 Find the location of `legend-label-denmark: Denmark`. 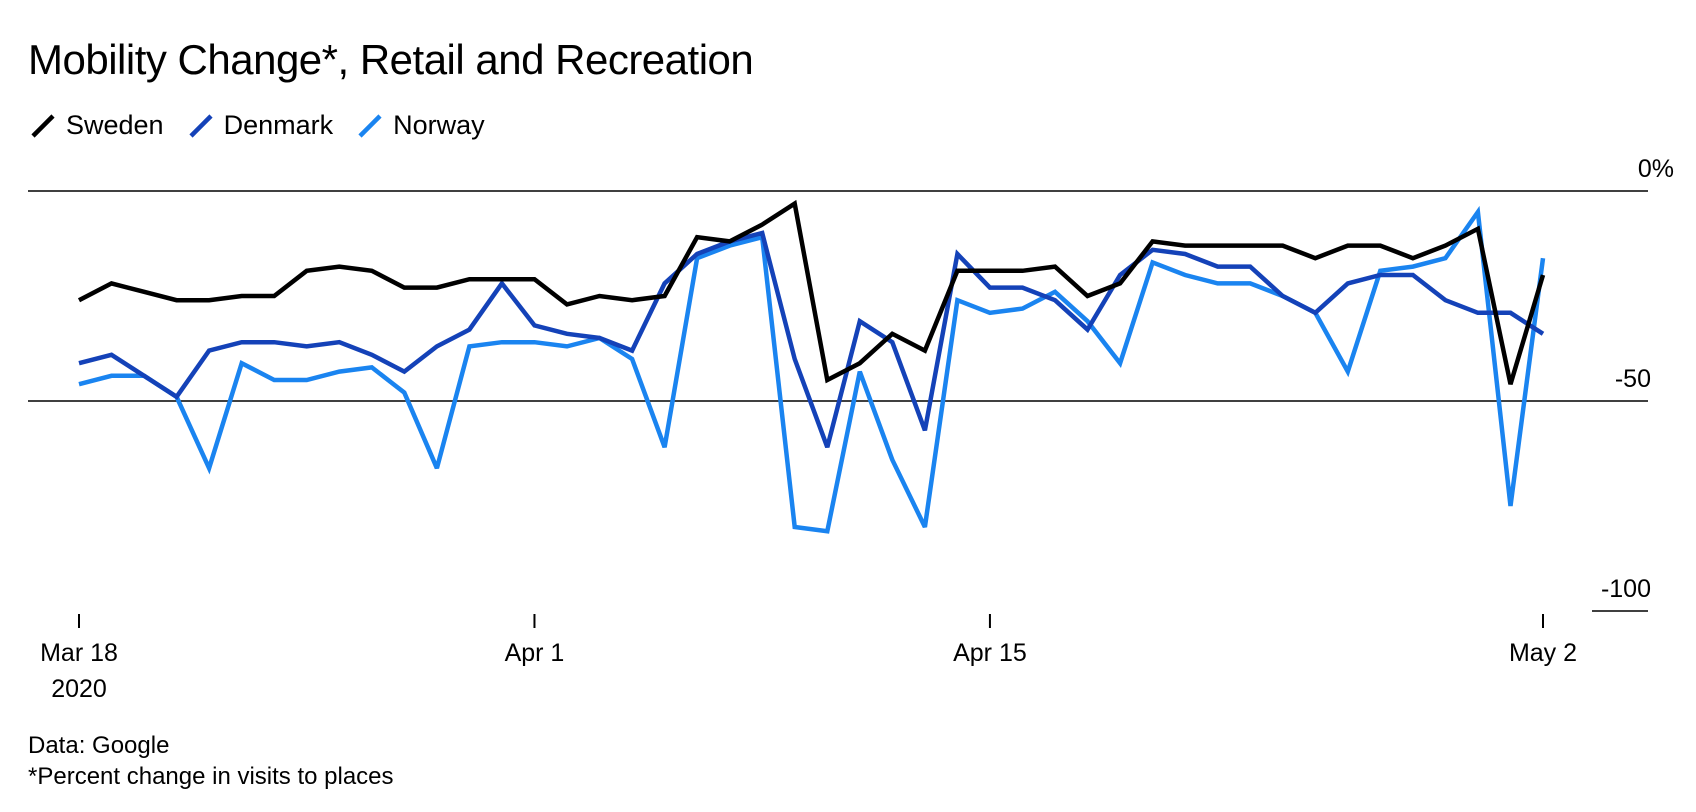

legend-label-denmark: Denmark is located at coordinates (278, 125).